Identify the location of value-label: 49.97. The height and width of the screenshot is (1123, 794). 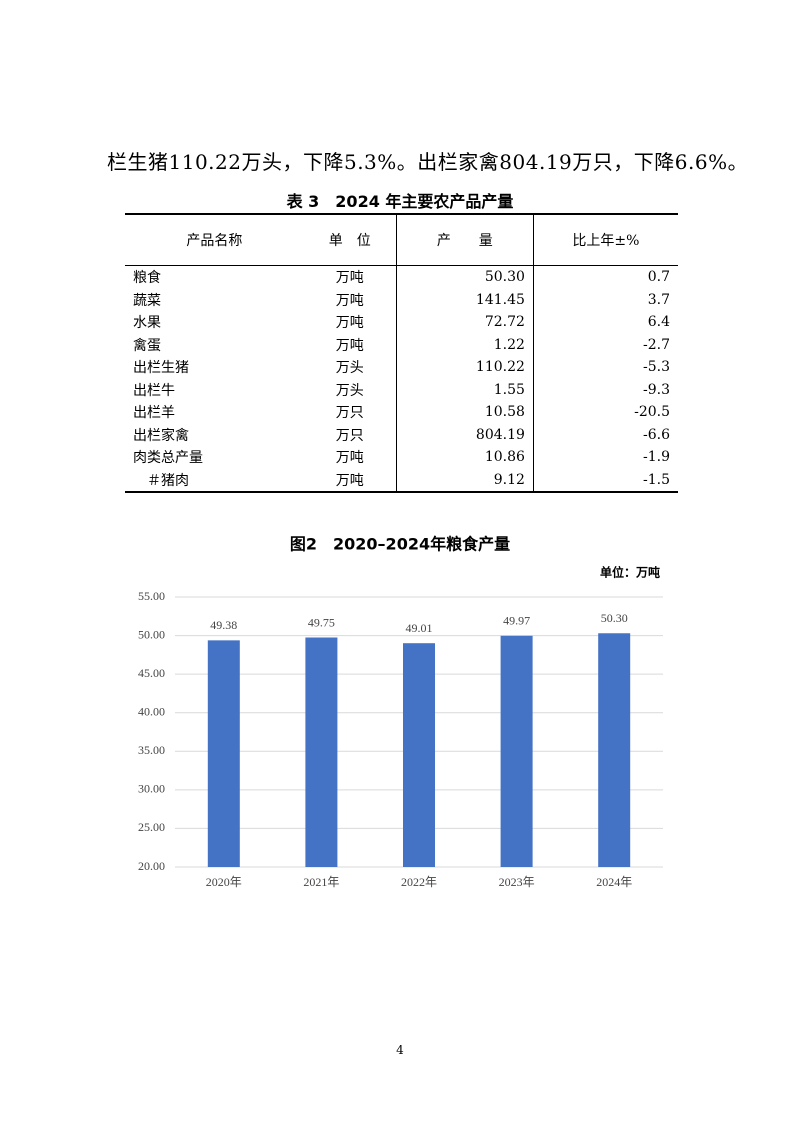
(516, 621).